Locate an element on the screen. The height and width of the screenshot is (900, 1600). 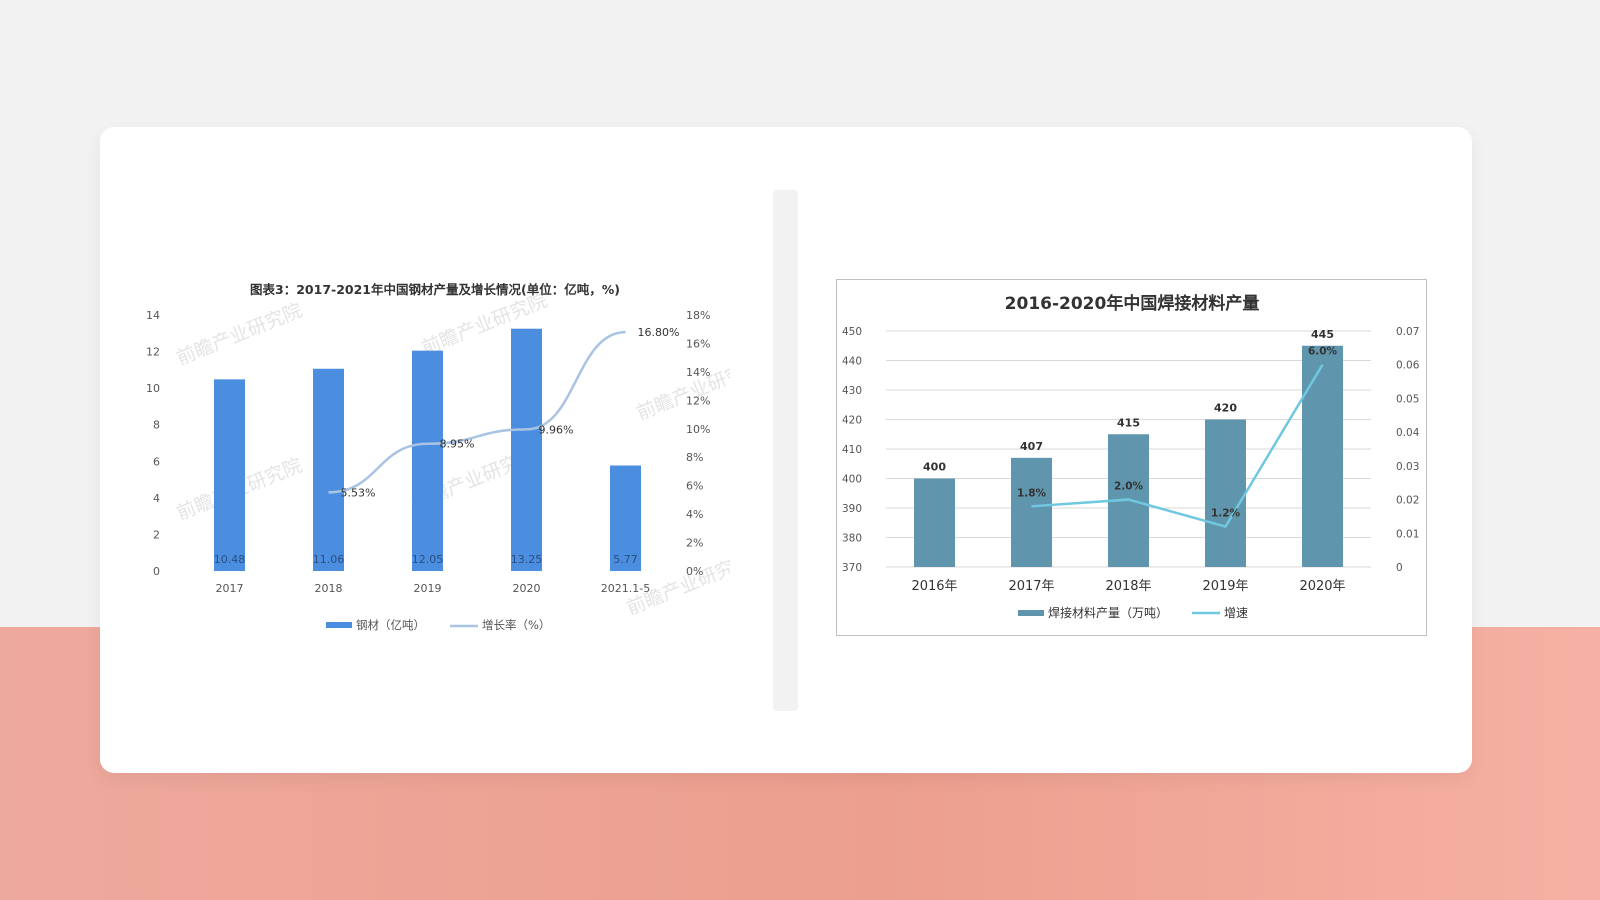
line-value-label: 16.80% is located at coordinates (659, 332).